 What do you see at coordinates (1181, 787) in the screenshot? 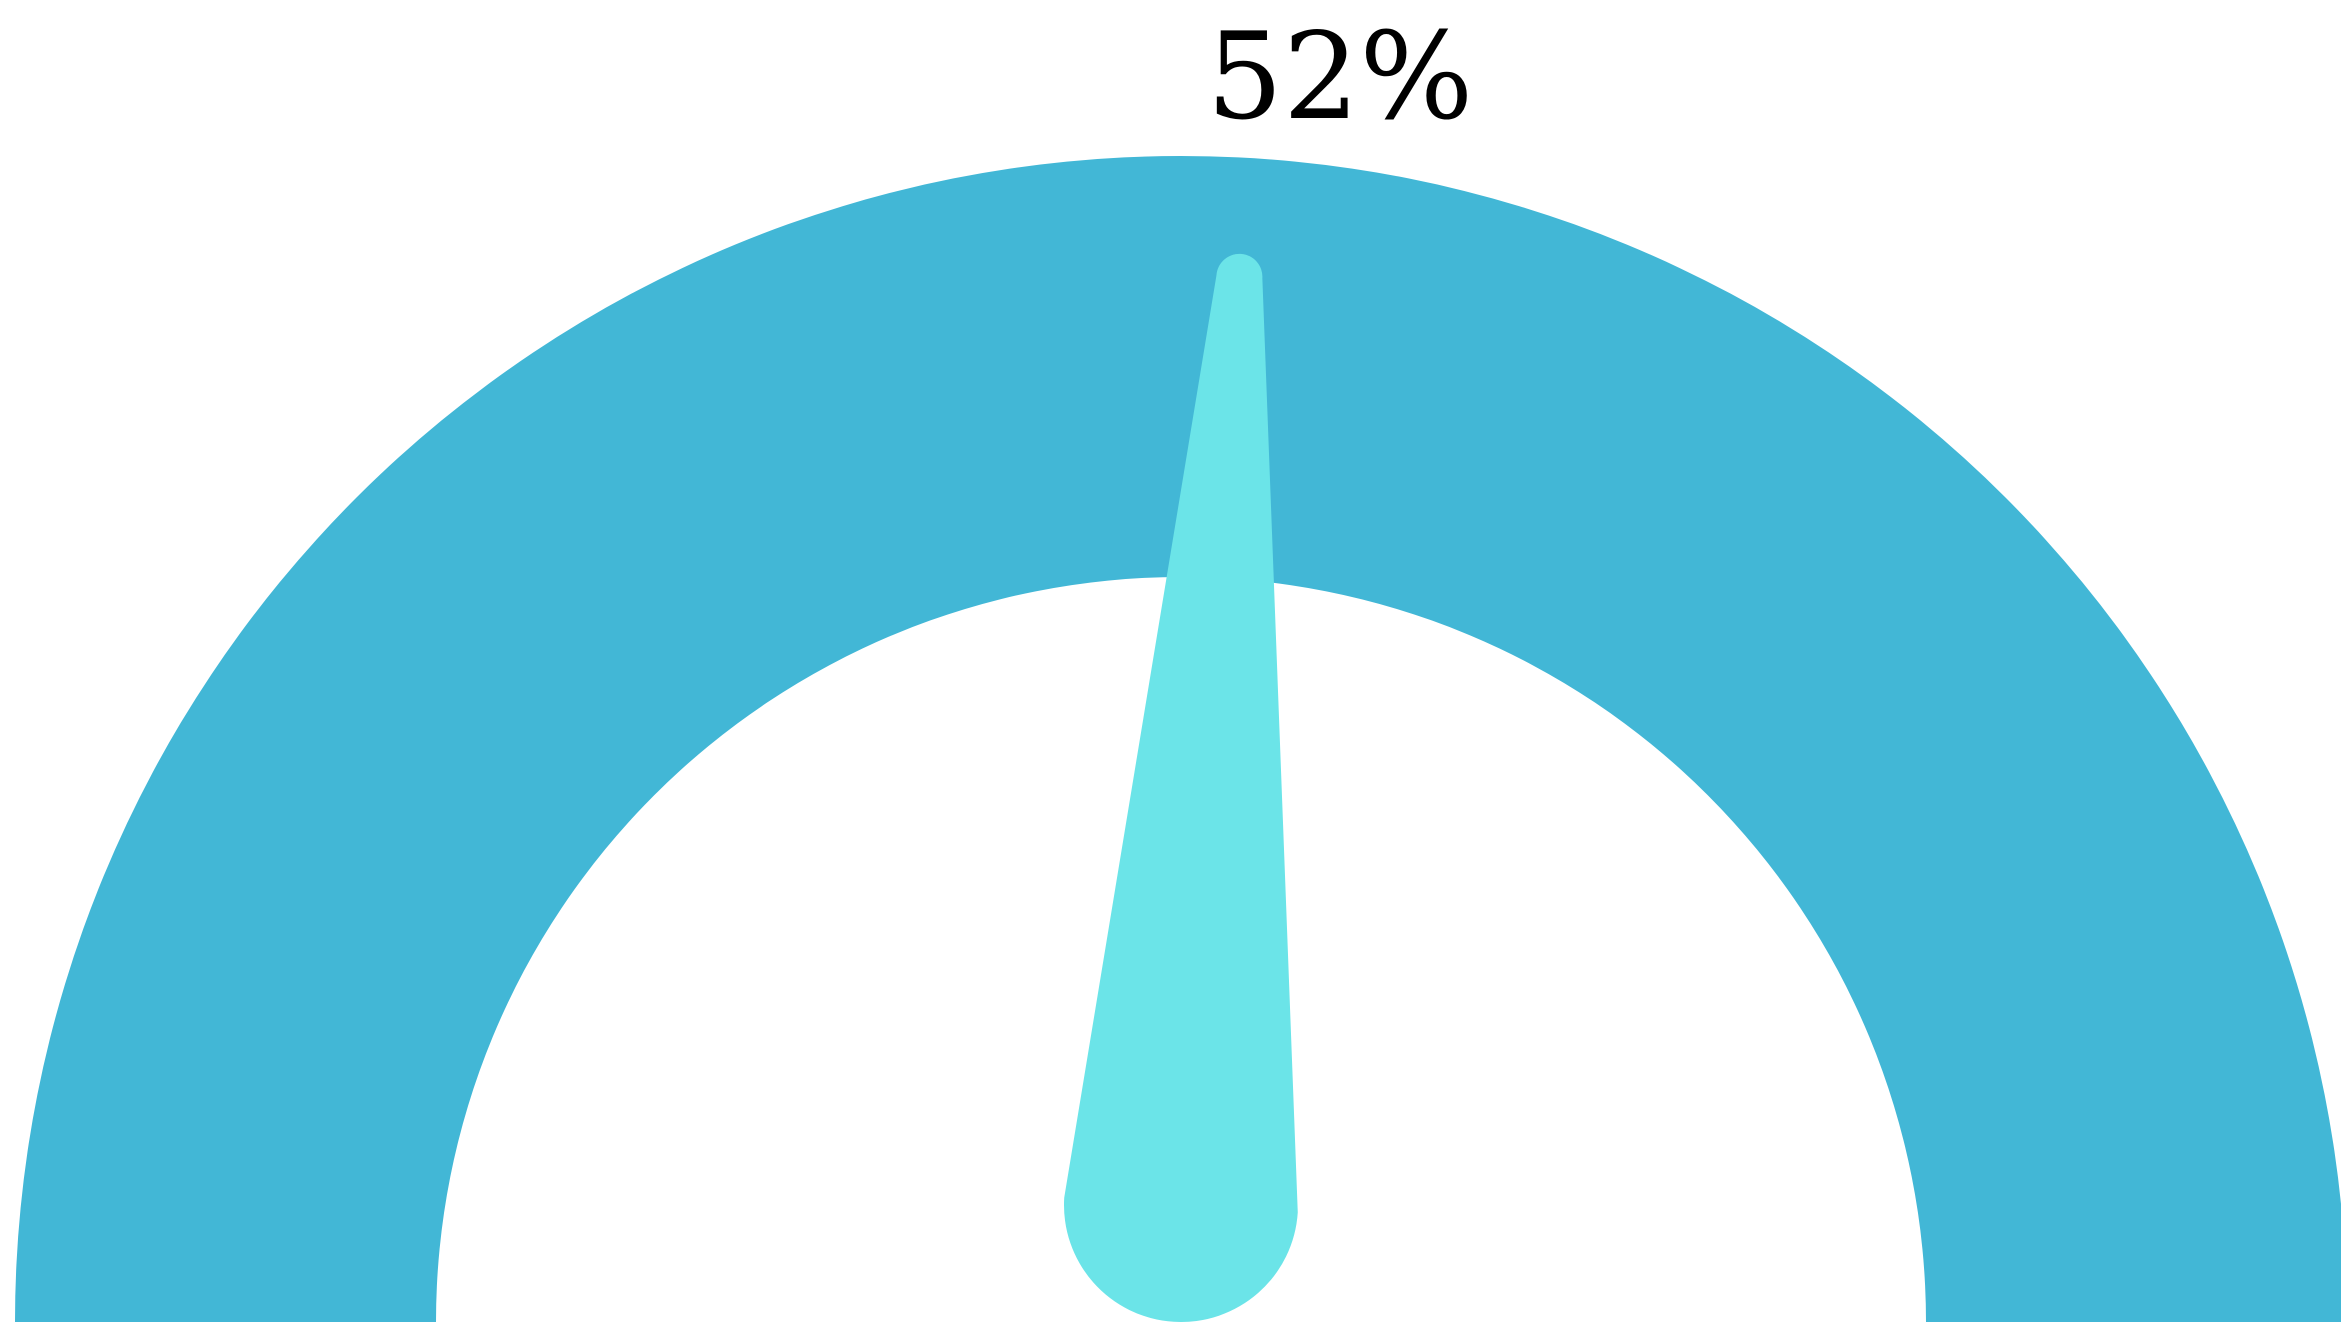
I see `gauge-needle` at bounding box center [1181, 787].